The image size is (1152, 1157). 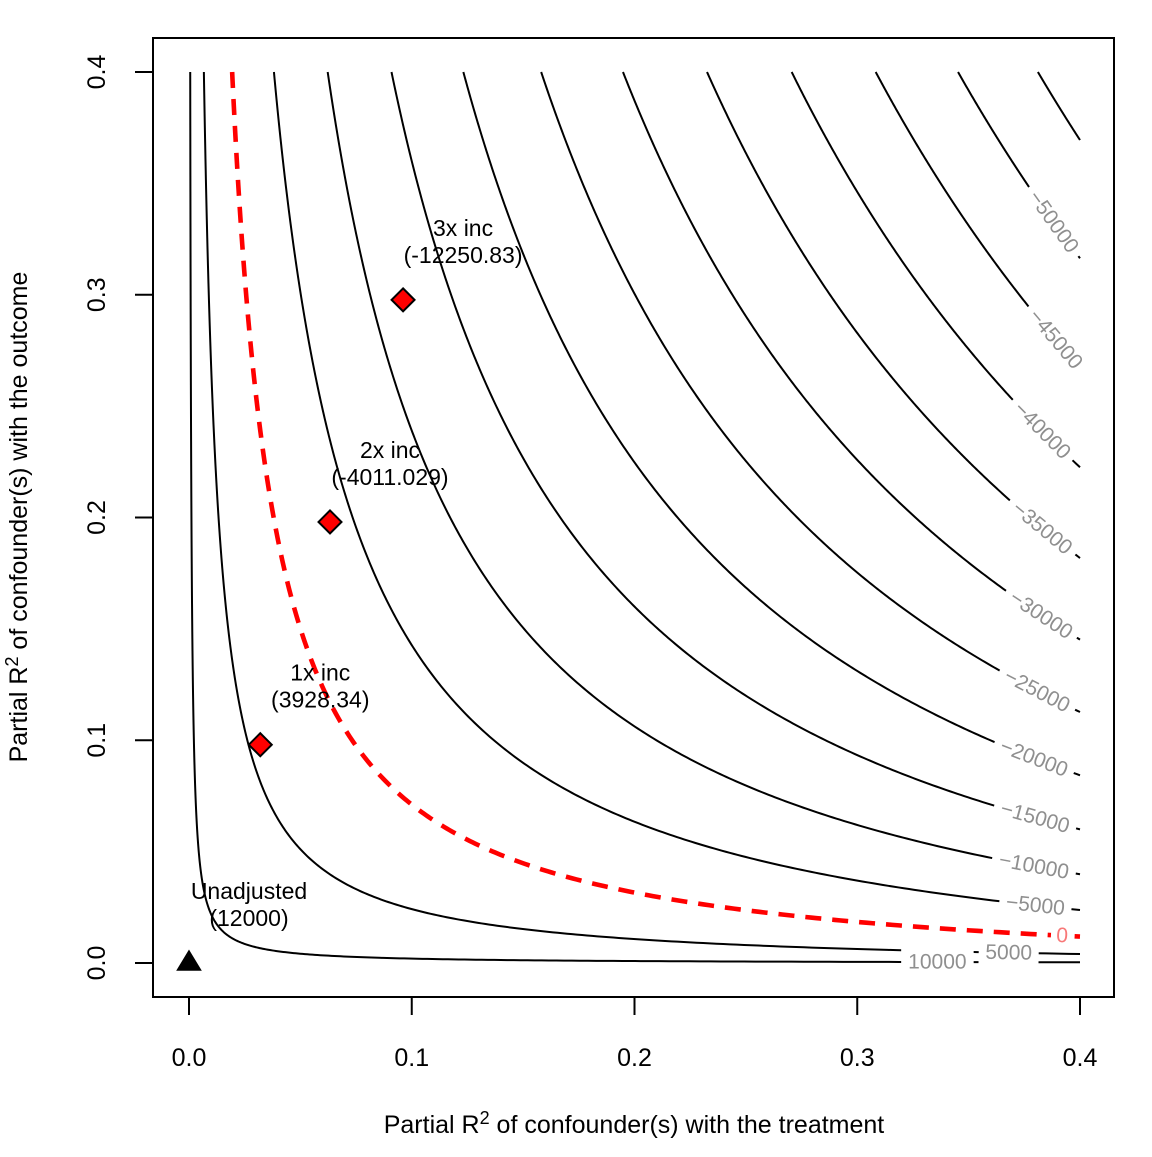 What do you see at coordinates (403, 299) in the screenshot?
I see `point-marker-3x-inc` at bounding box center [403, 299].